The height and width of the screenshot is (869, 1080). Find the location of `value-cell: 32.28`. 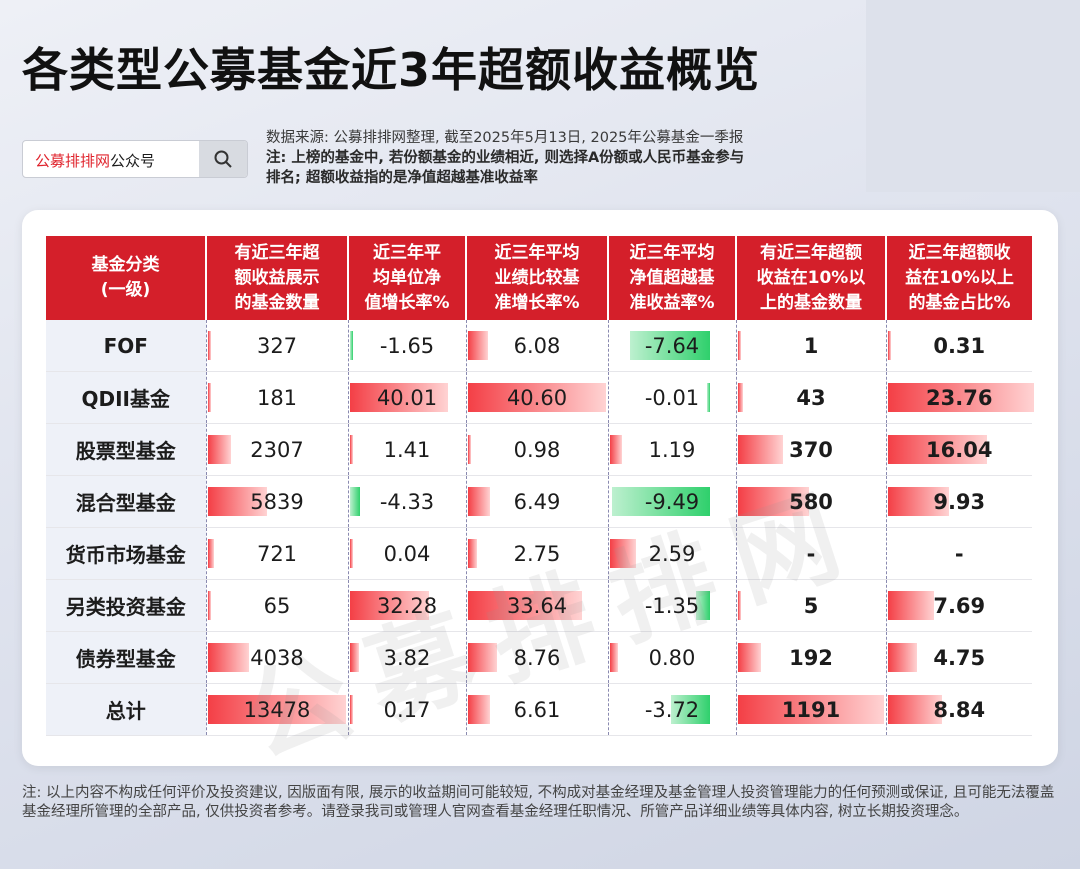

value-cell: 32.28 is located at coordinates (407, 606).